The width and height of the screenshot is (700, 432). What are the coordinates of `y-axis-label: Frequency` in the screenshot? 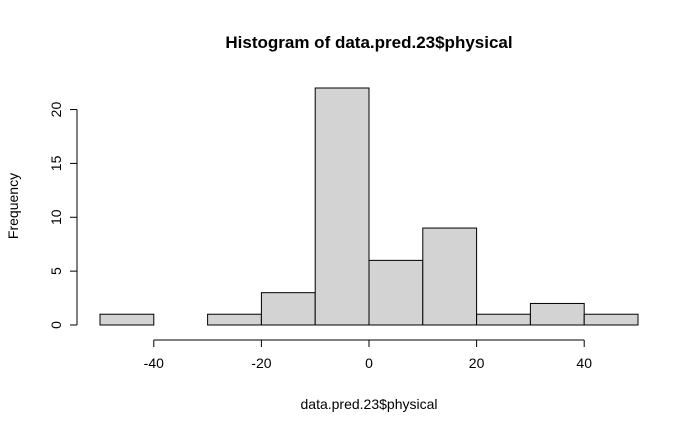 It's located at (13, 206).